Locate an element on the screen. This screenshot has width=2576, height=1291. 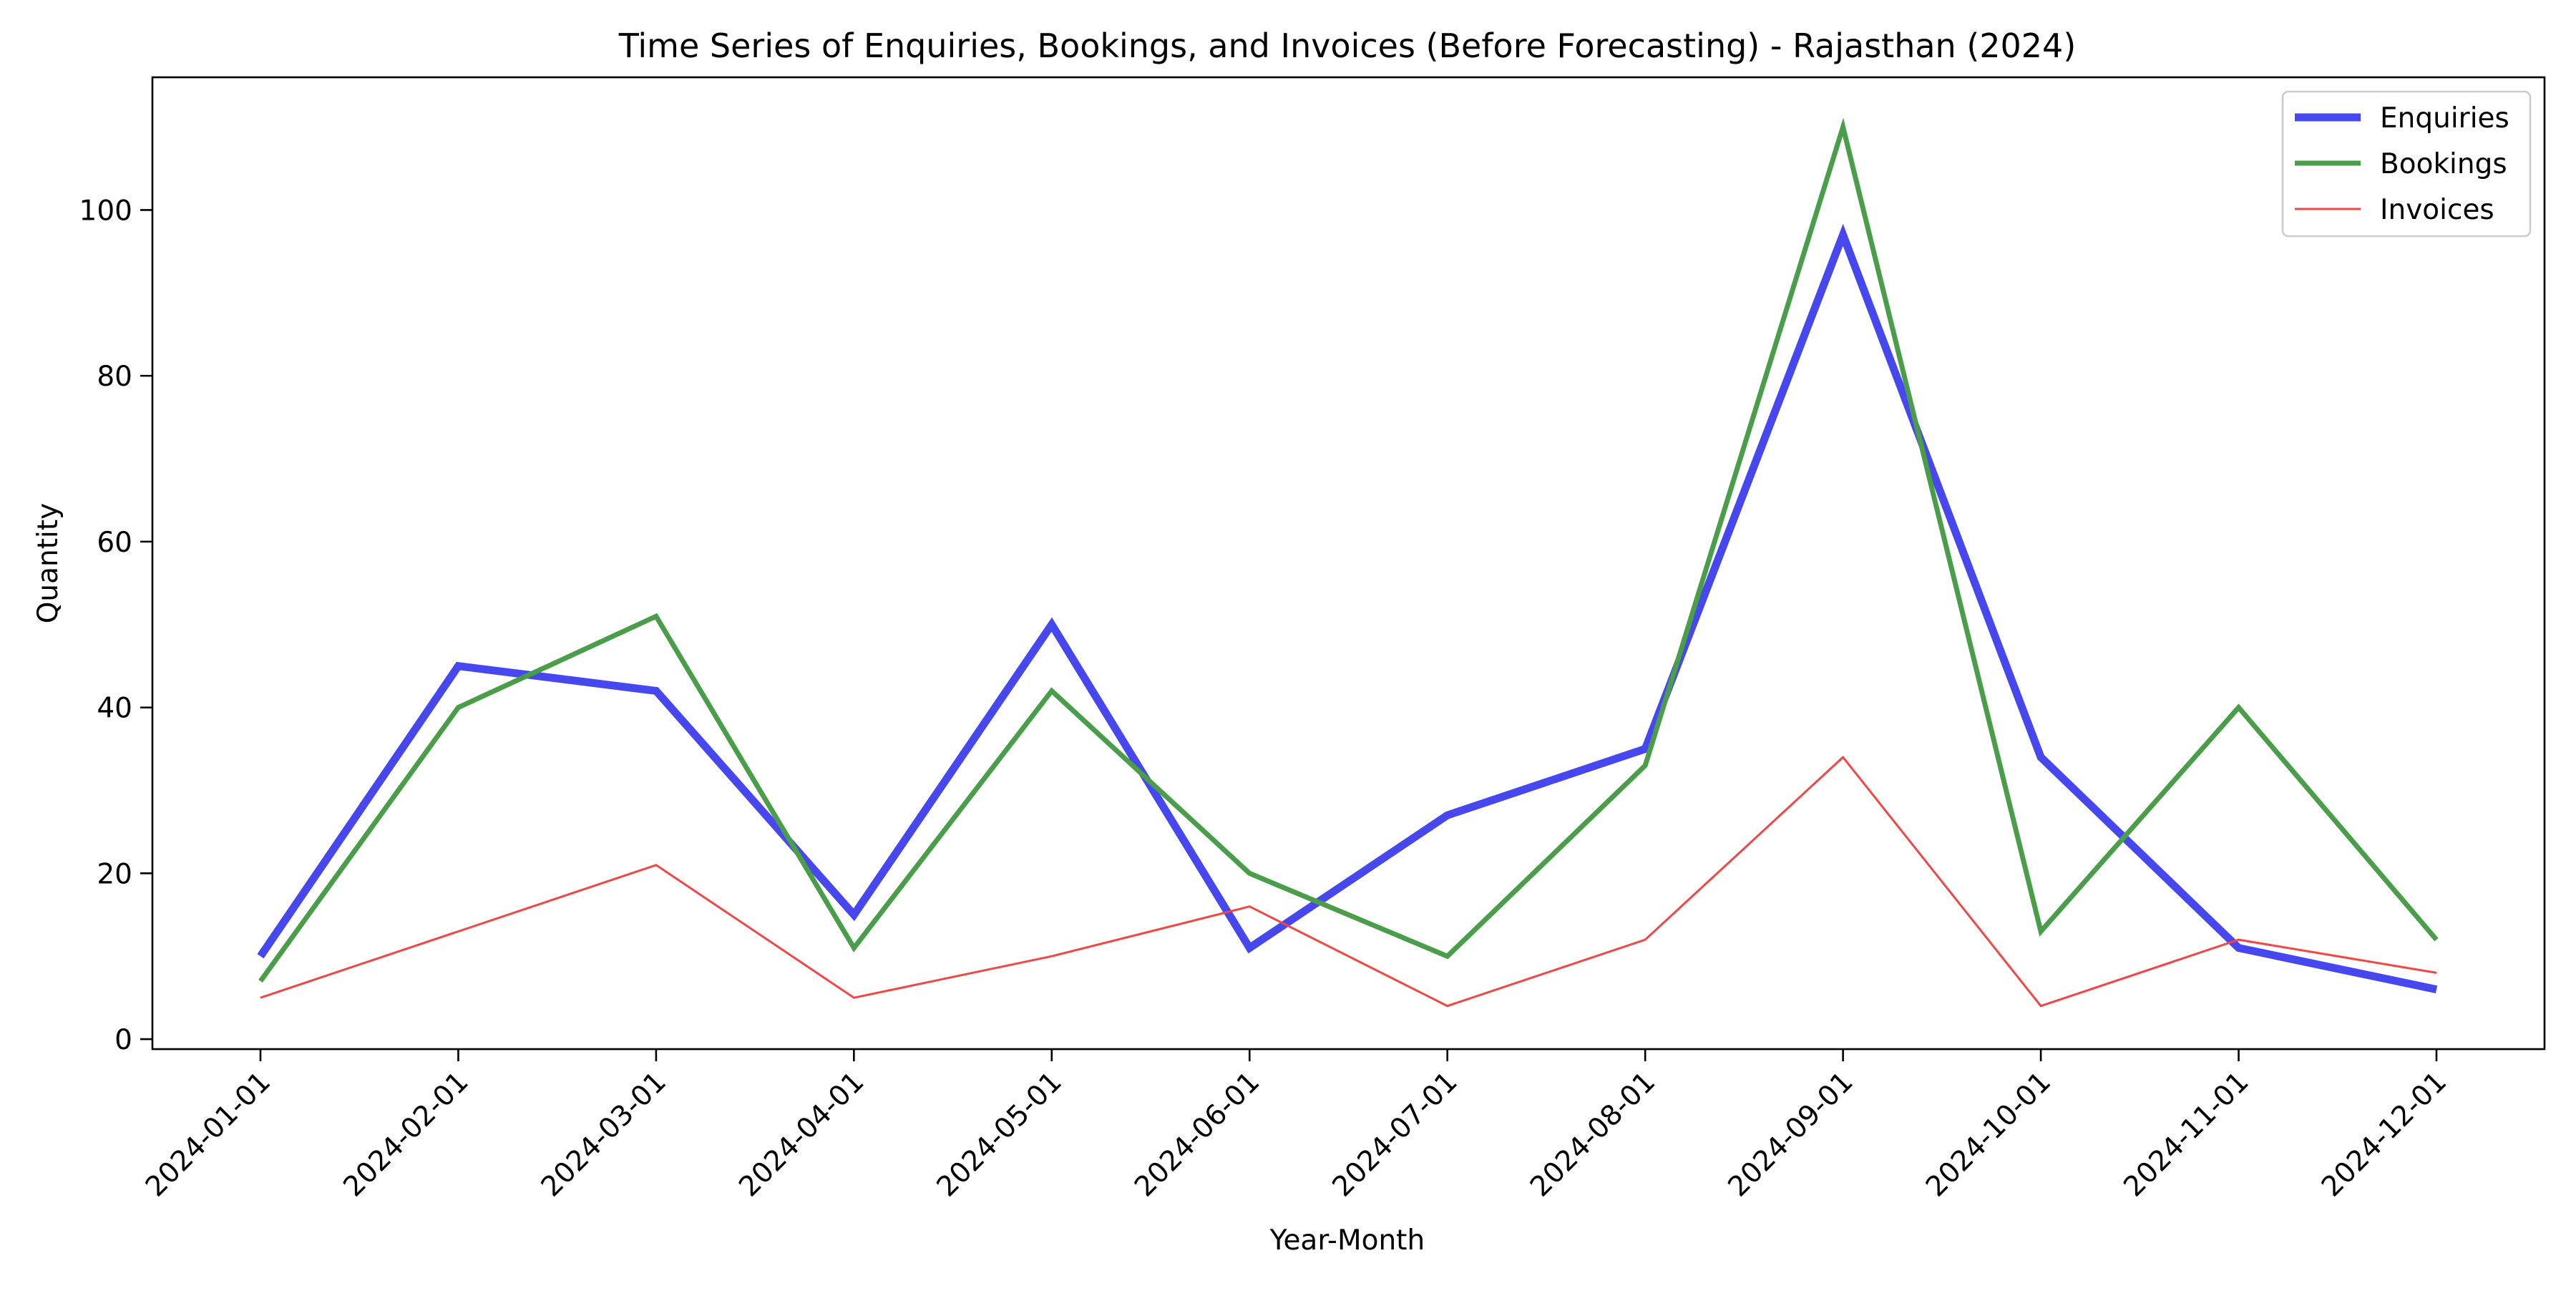
legend-label-invoices: Invoices is located at coordinates (2437, 210).